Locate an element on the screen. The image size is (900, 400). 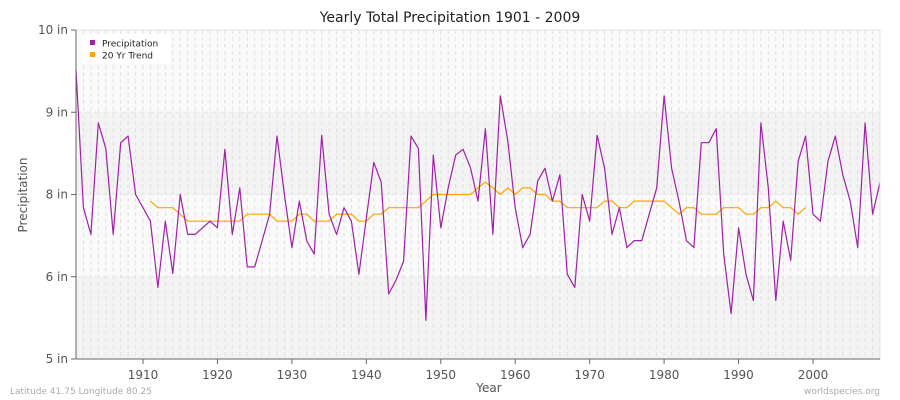
y-tick-label: 10 in is located at coordinates (53, 30).